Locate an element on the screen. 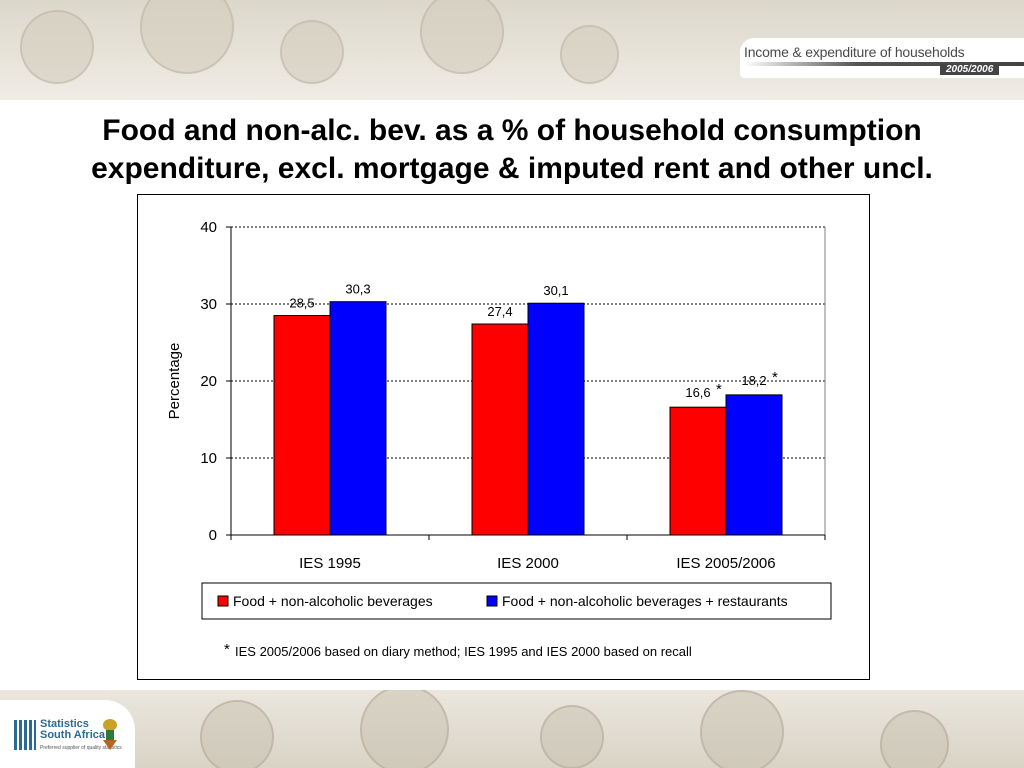  footer-background is located at coordinates (512, 729).